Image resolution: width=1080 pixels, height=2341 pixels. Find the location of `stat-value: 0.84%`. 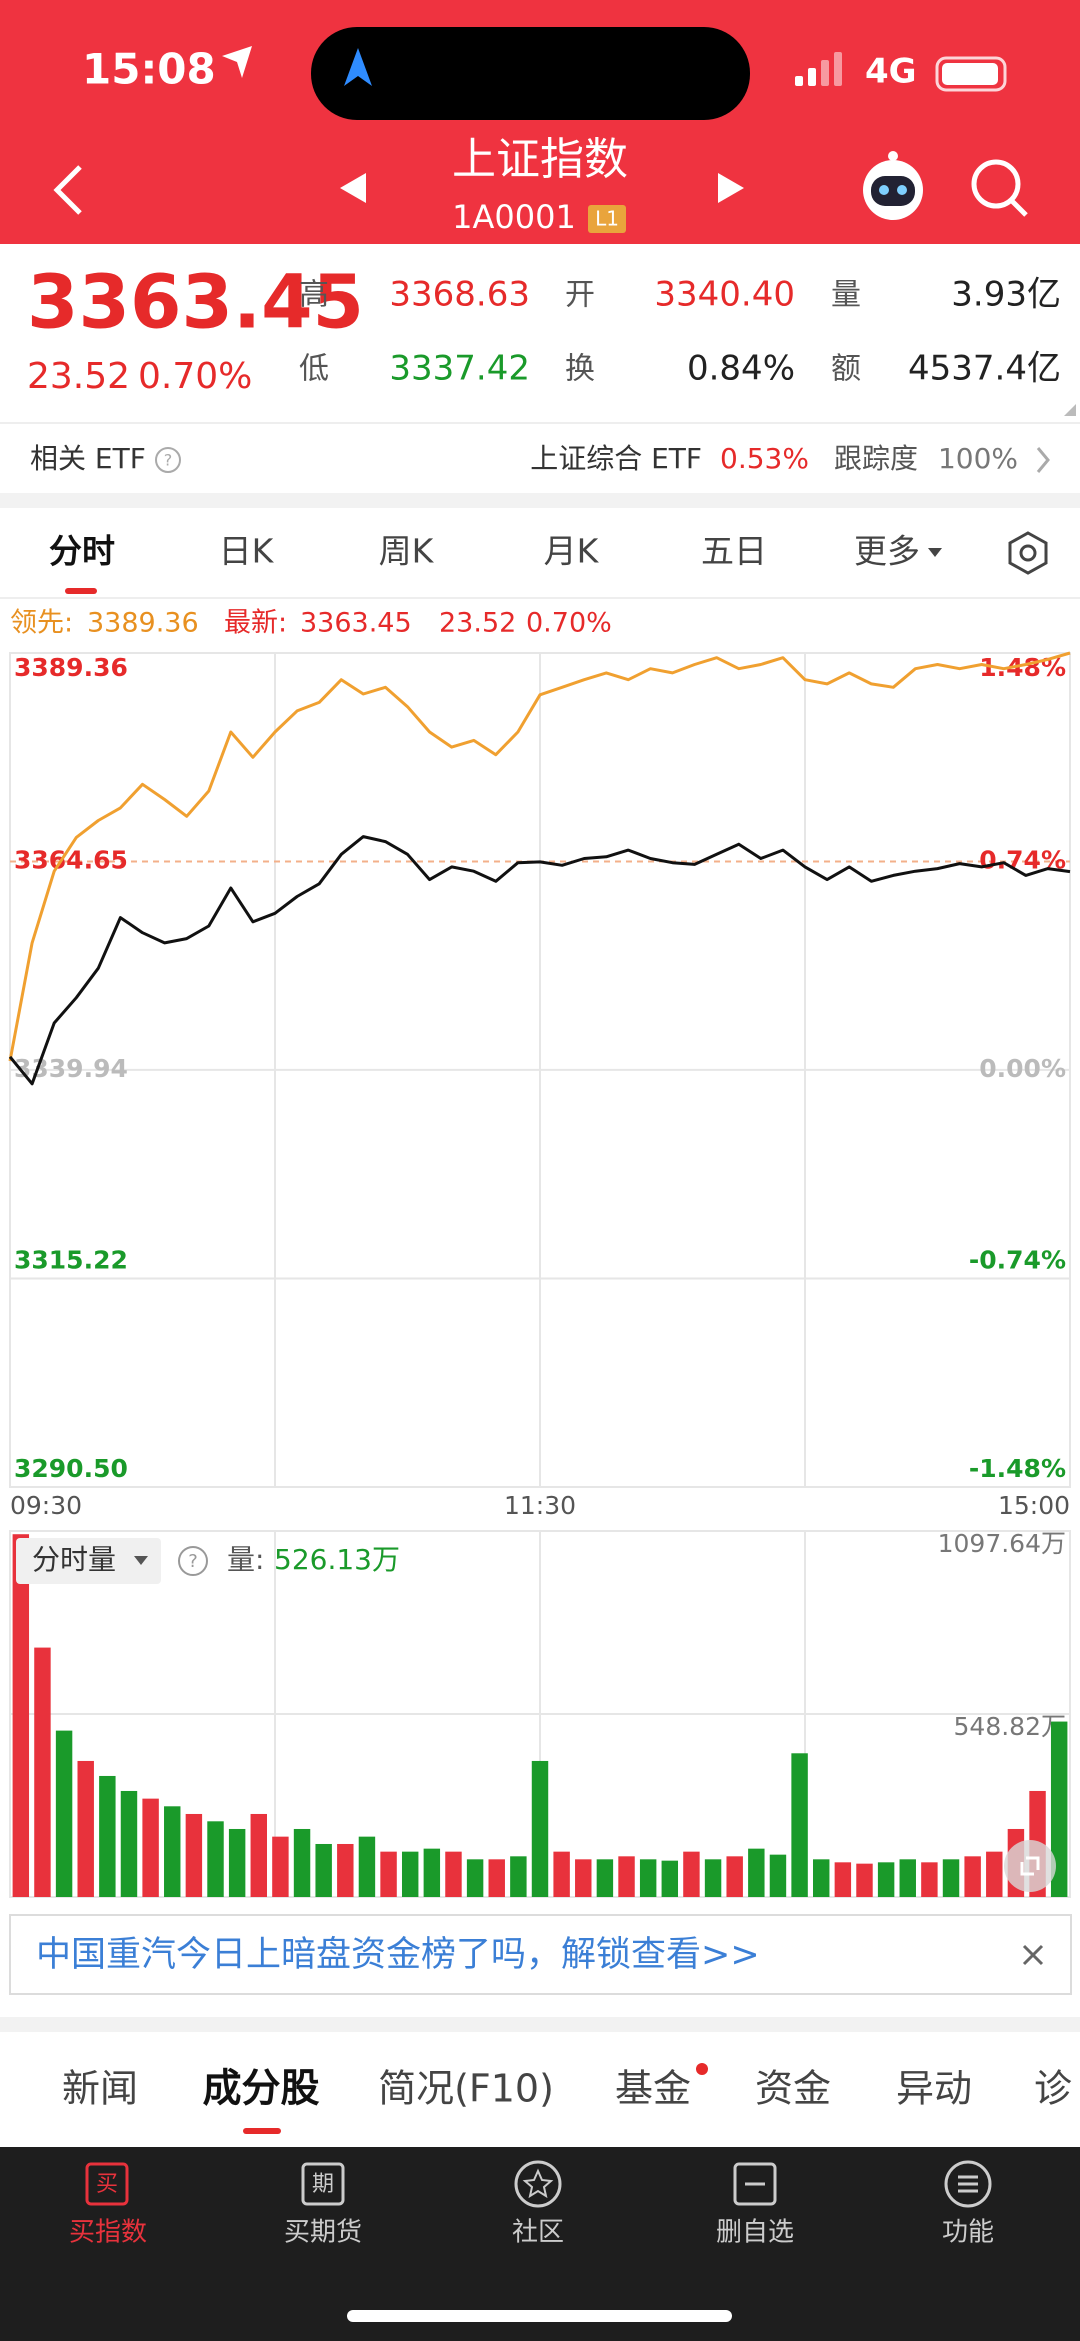

stat-value: 0.84% is located at coordinates (741, 369).